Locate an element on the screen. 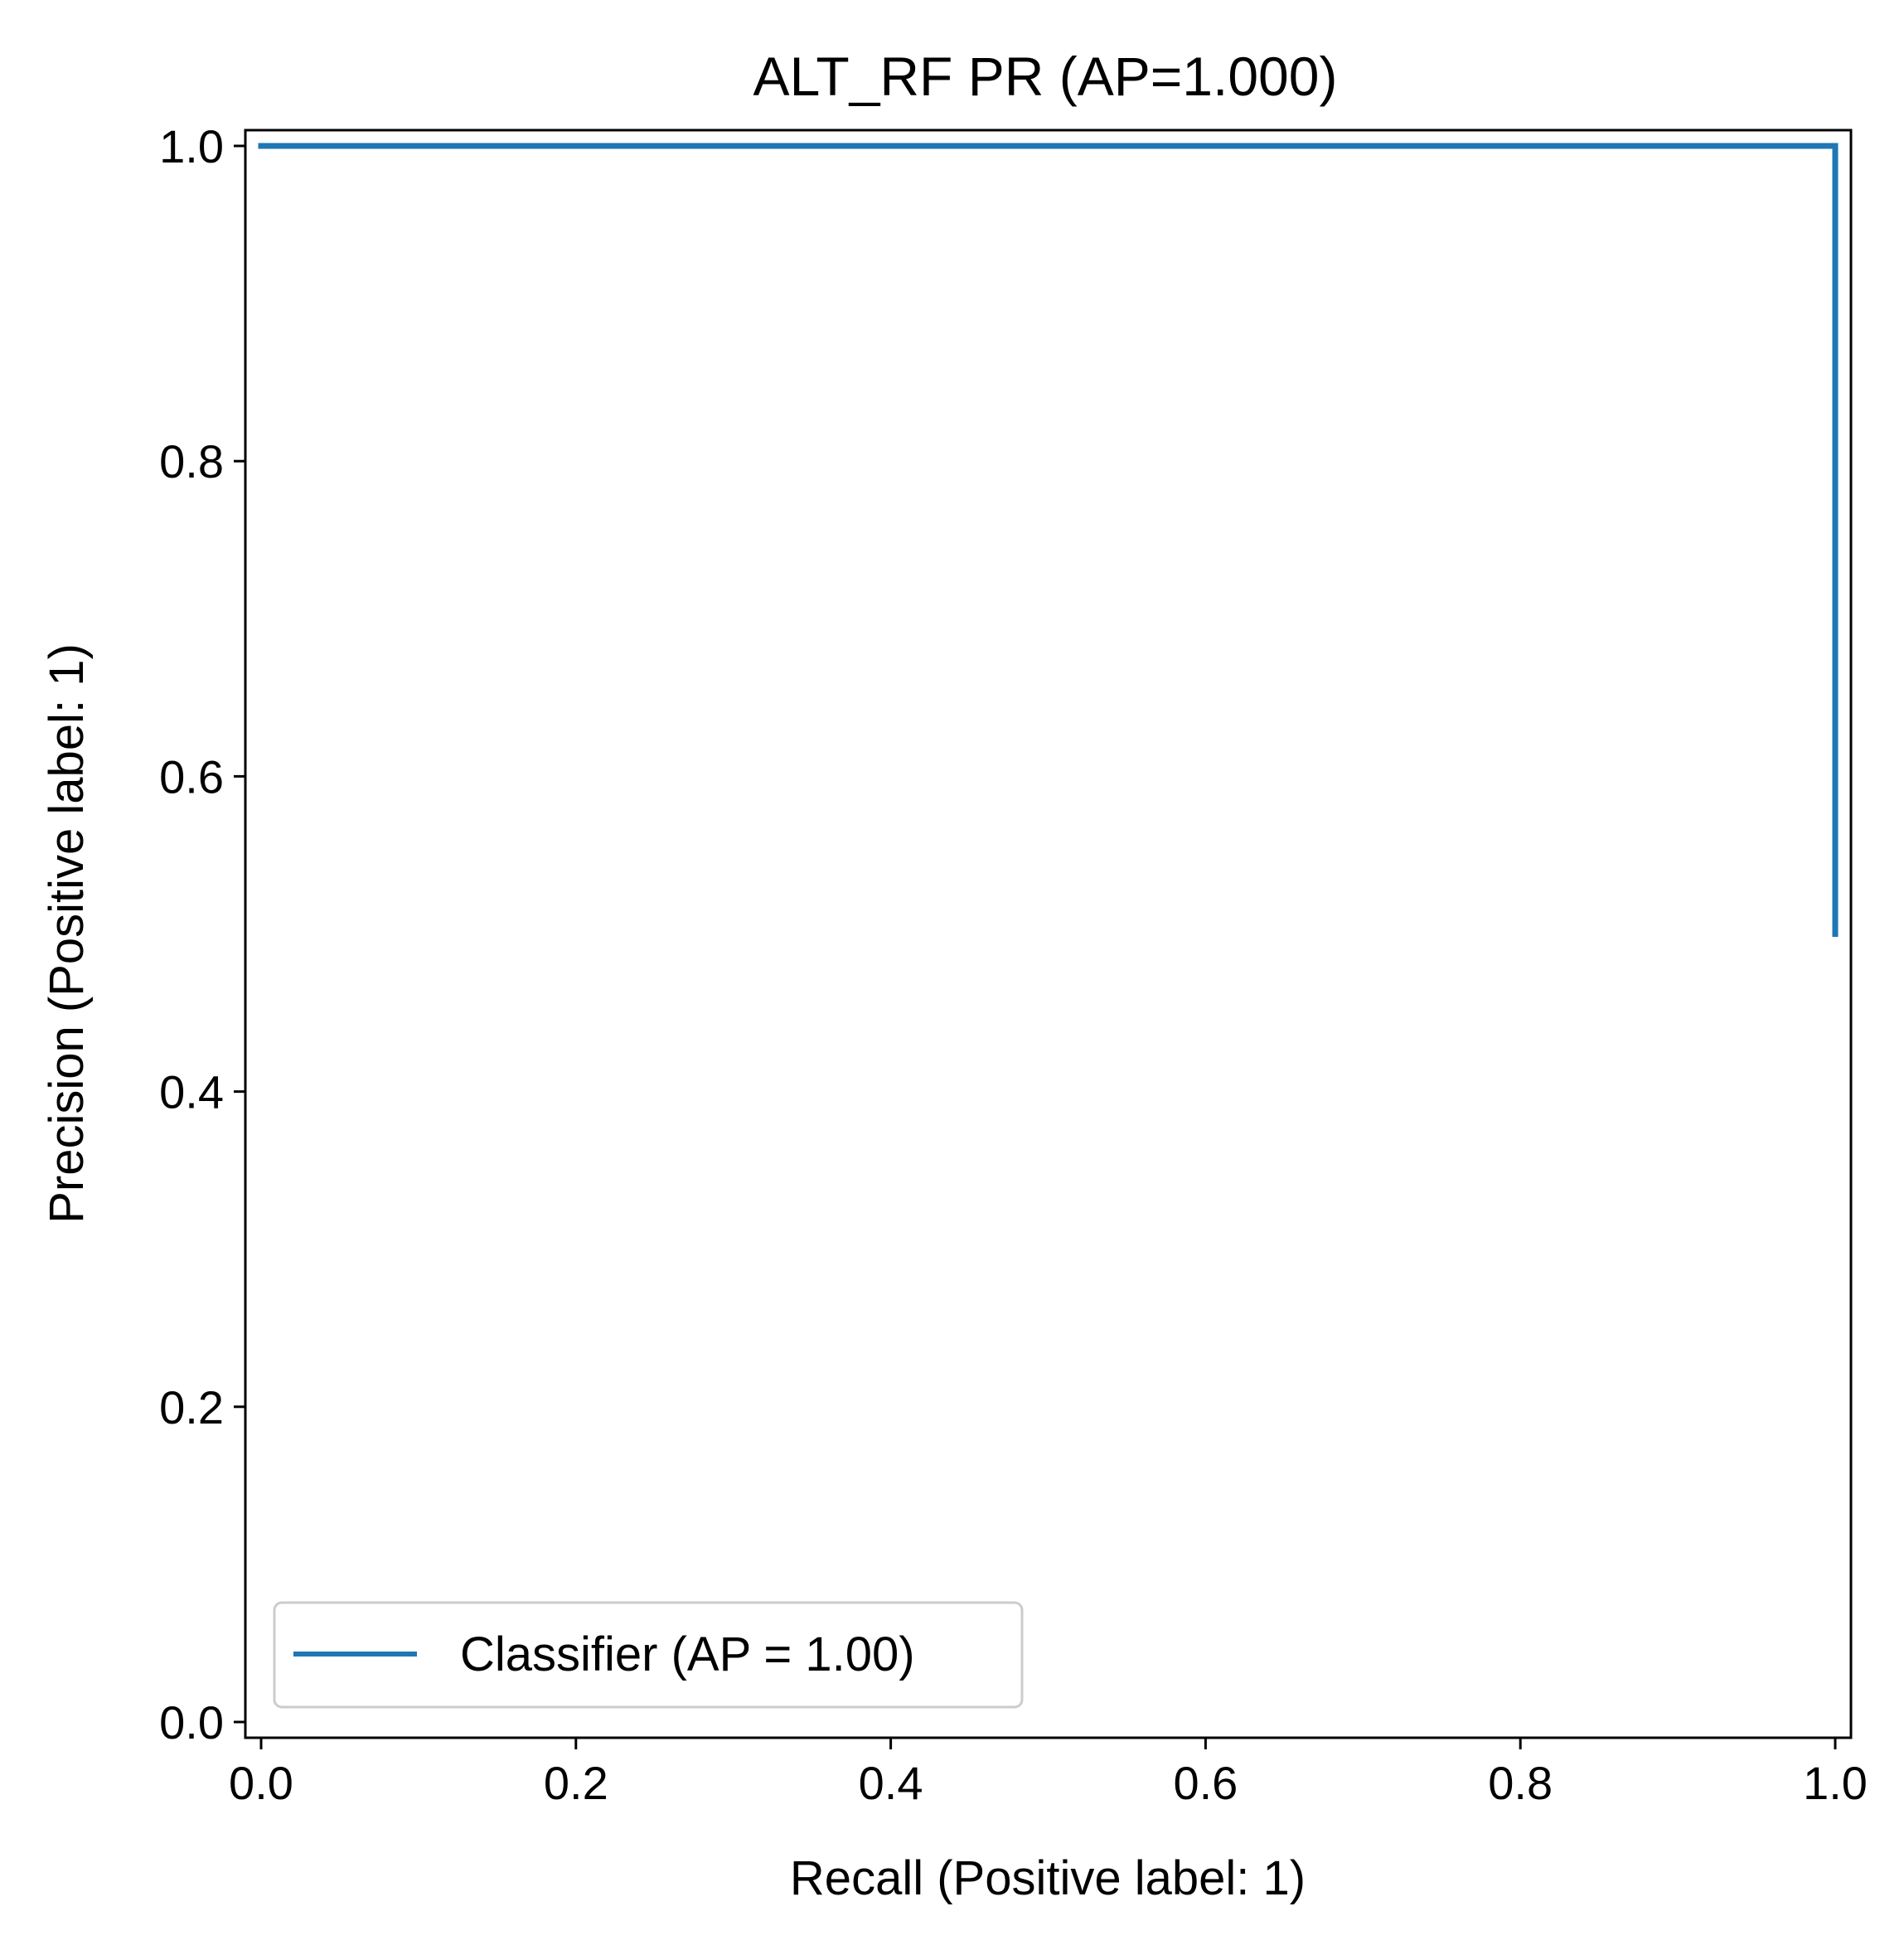  x-tick-label: 0.4 is located at coordinates (891, 1783).